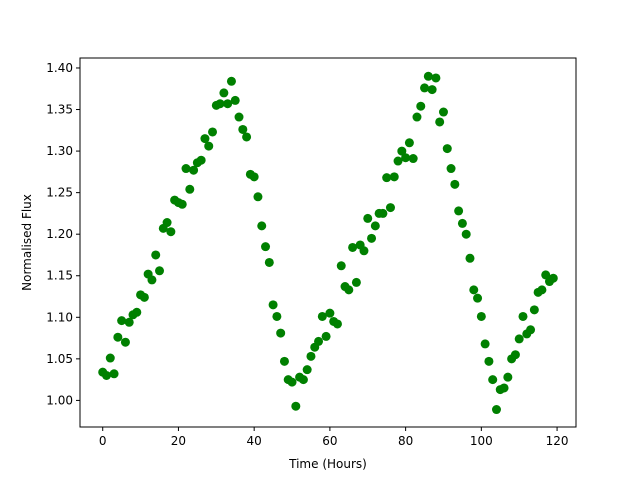 Image resolution: width=640 pixels, height=480 pixels. Describe the element at coordinates (405, 441) in the screenshot. I see `x-tick-label: 80` at that location.